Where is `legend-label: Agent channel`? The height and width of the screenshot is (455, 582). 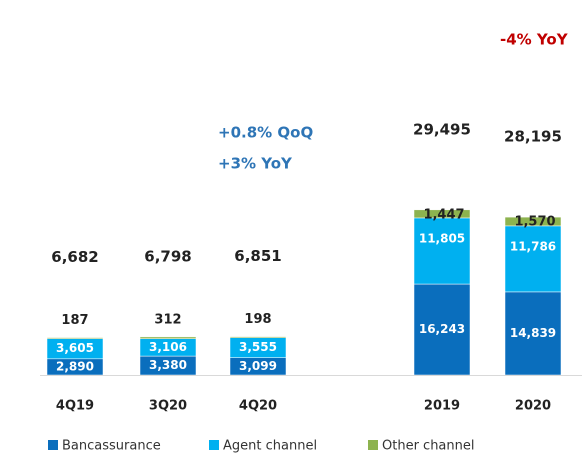
legend-label: Agent channel is located at coordinates (270, 446).